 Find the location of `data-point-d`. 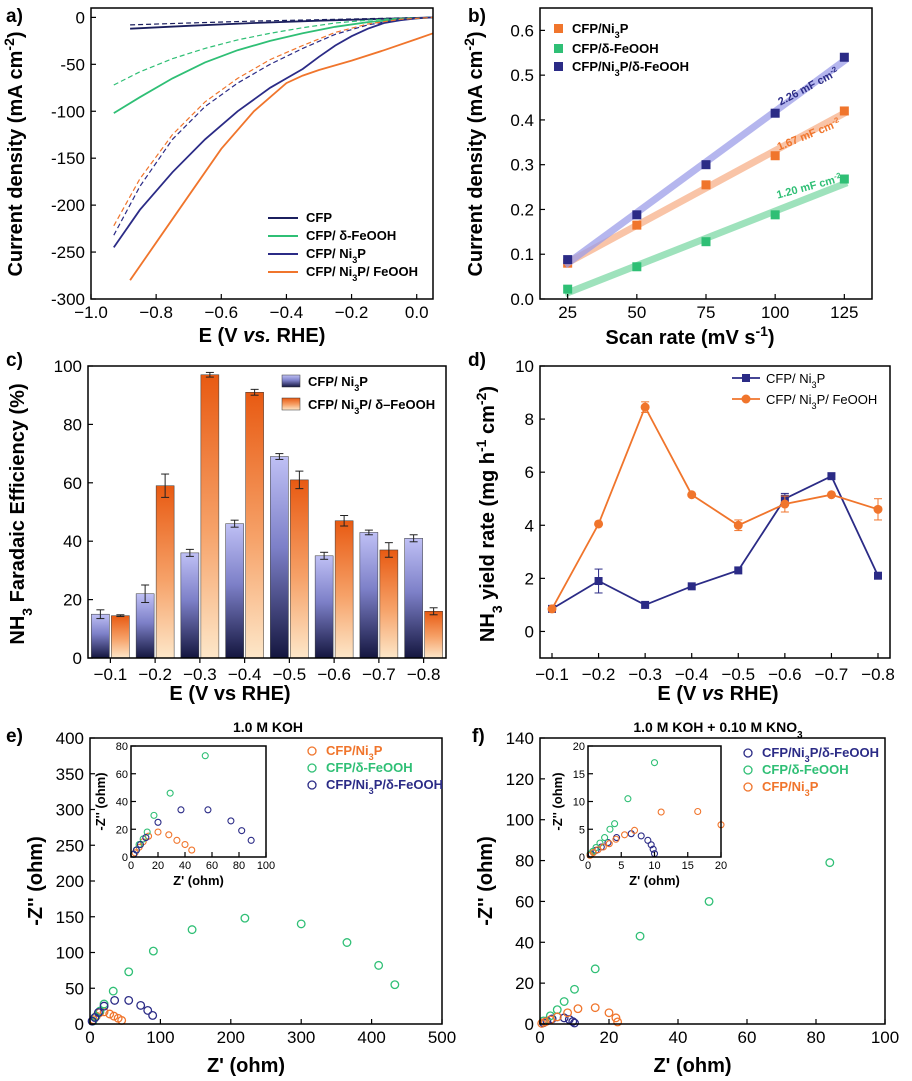

data-point-d is located at coordinates (738, 570).